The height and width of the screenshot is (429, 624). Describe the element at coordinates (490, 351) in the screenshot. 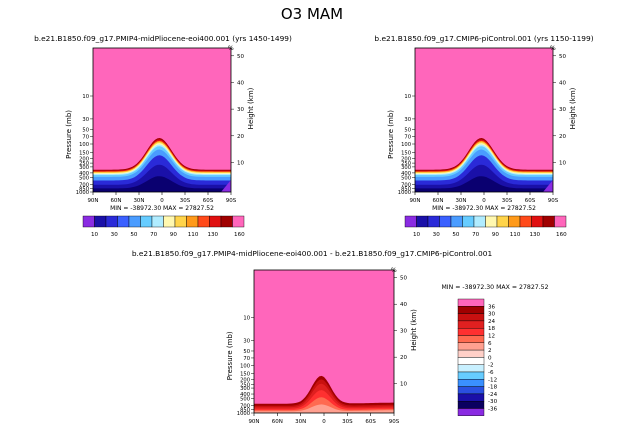

I see `legend-label: 2` at that location.